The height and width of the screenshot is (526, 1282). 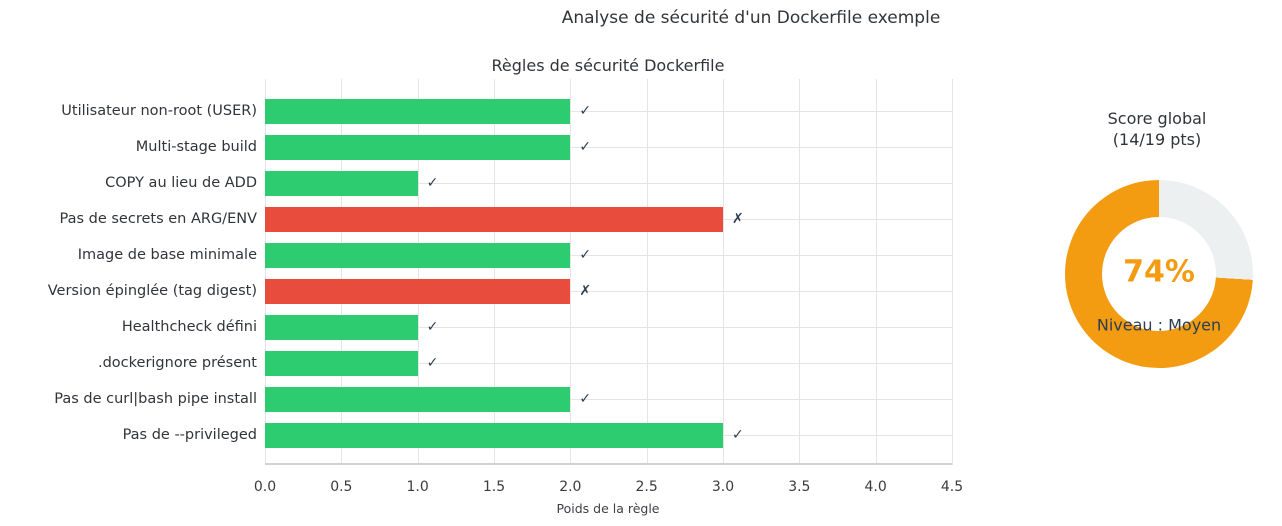 I want to click on x-axis-line, so click(x=608, y=464).